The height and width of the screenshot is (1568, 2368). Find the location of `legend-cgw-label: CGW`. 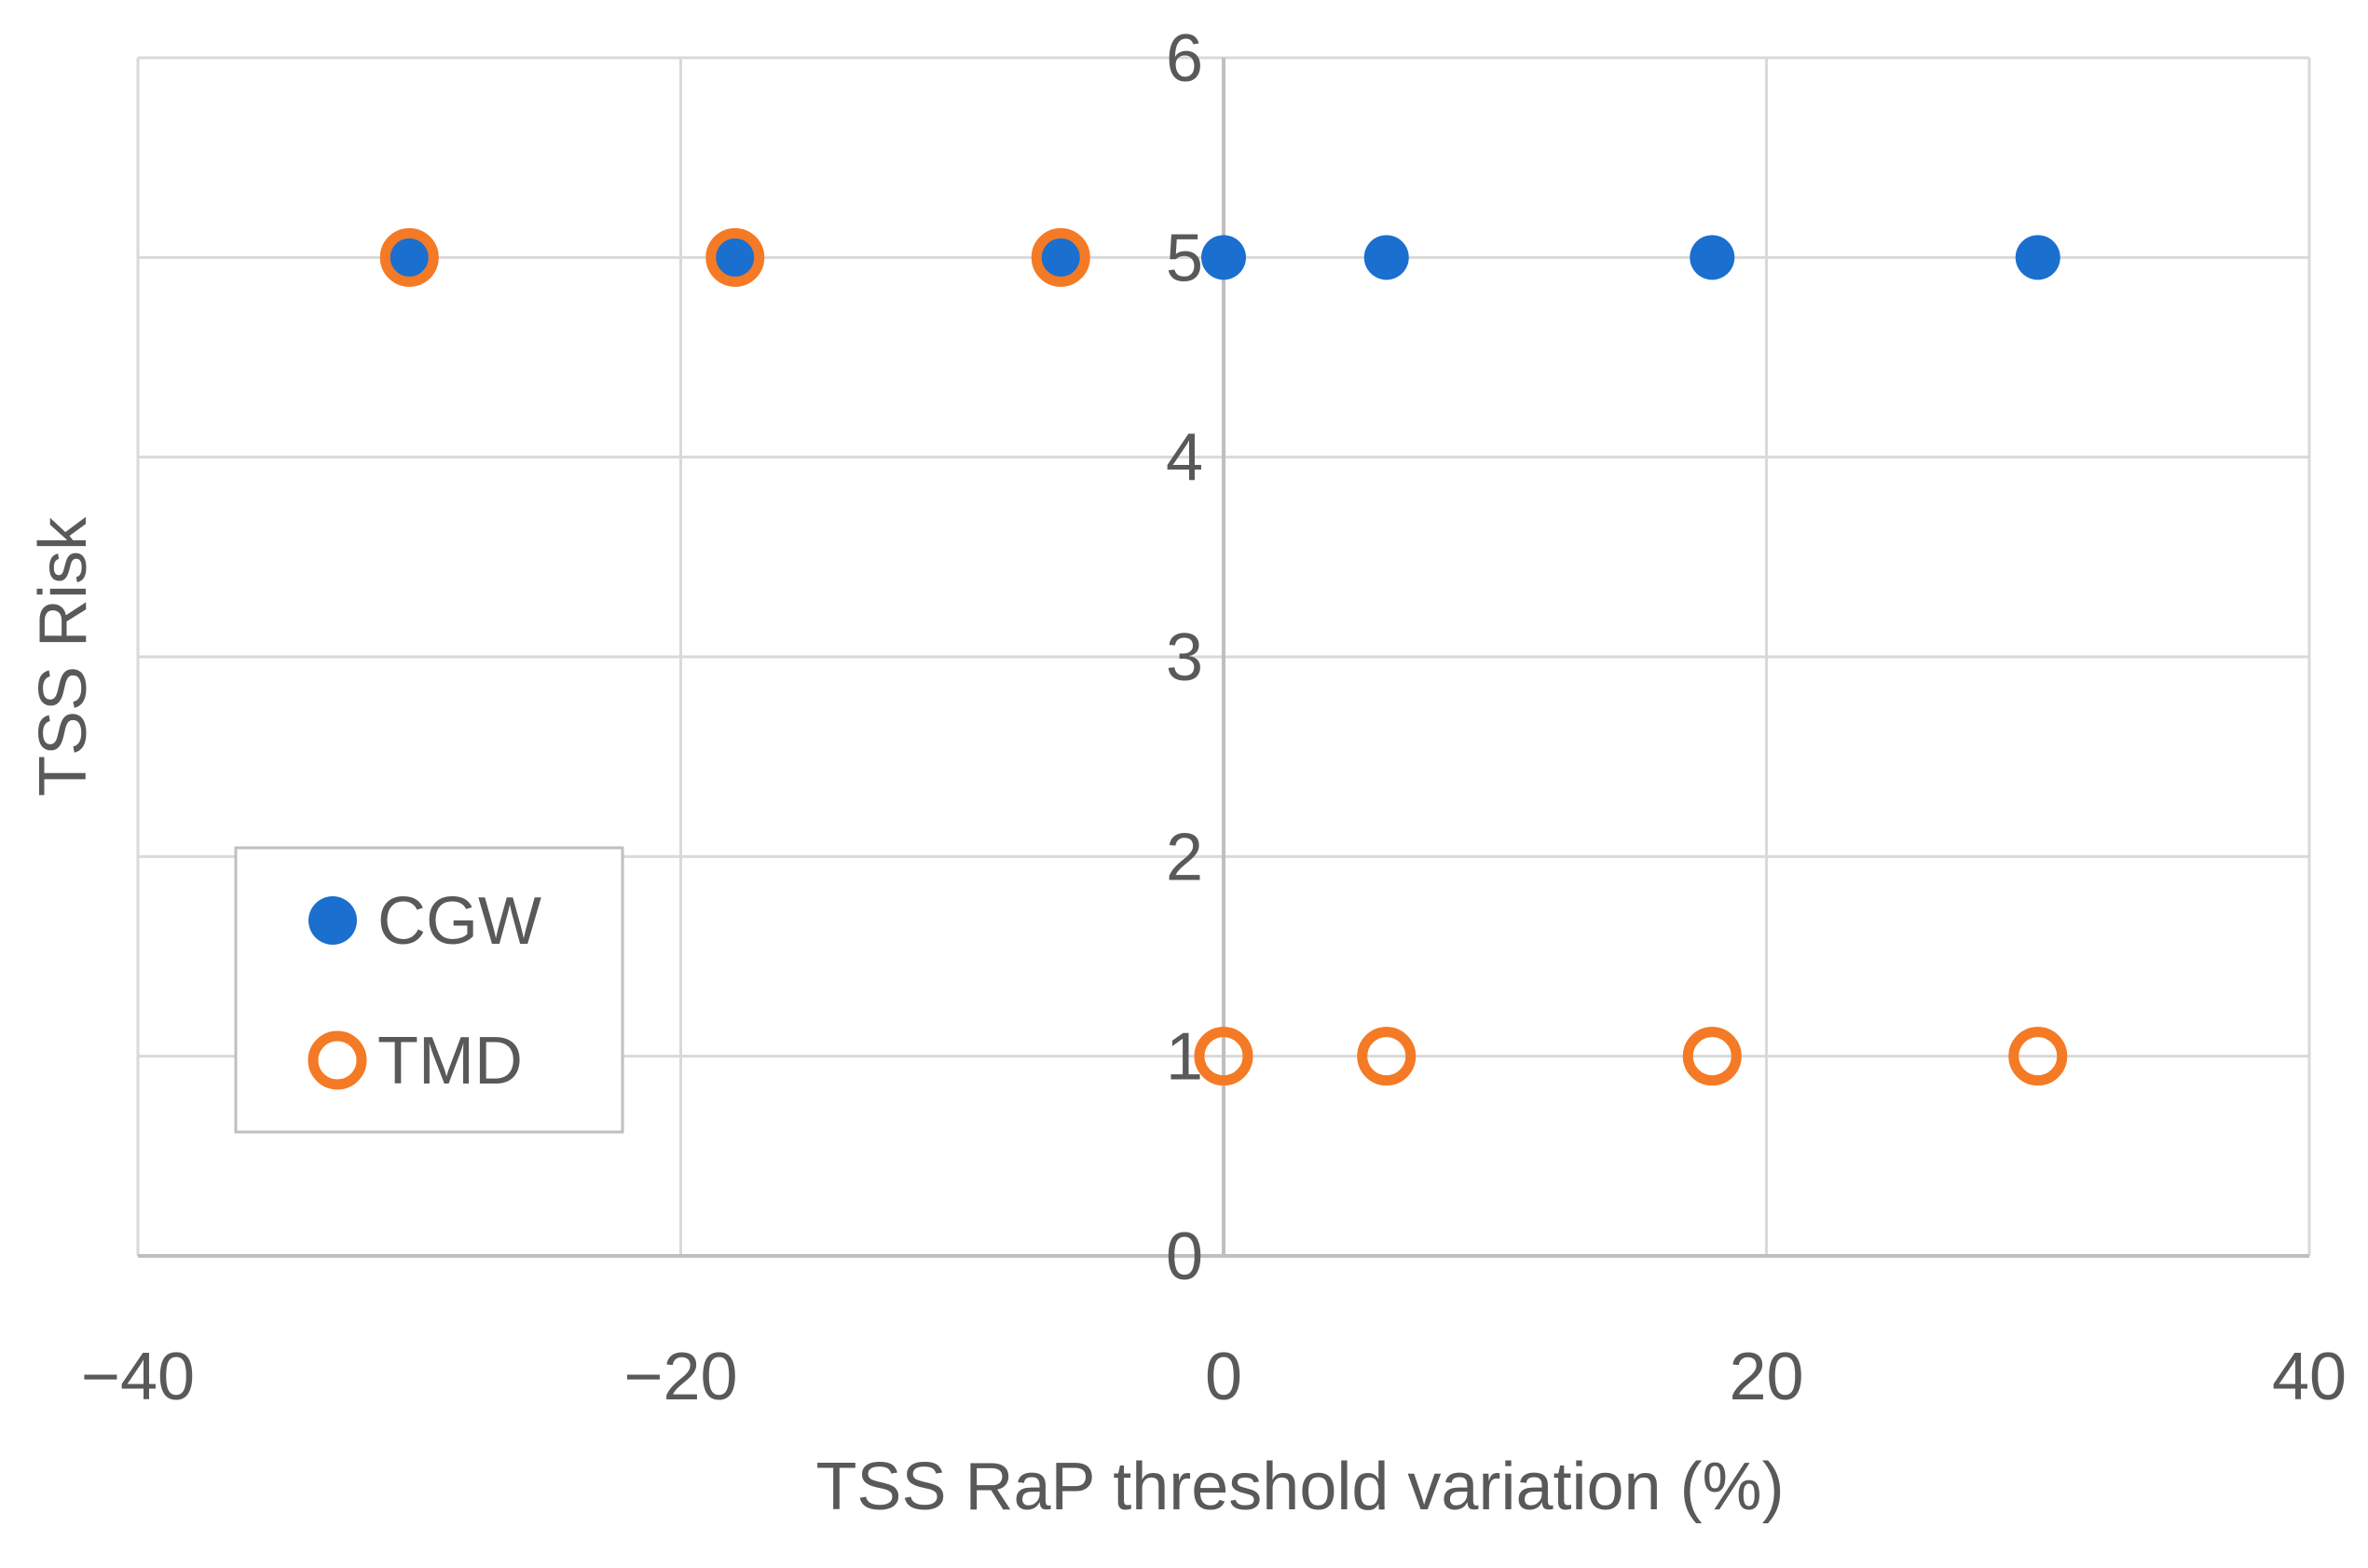

legend-cgw-label: CGW is located at coordinates (459, 921).